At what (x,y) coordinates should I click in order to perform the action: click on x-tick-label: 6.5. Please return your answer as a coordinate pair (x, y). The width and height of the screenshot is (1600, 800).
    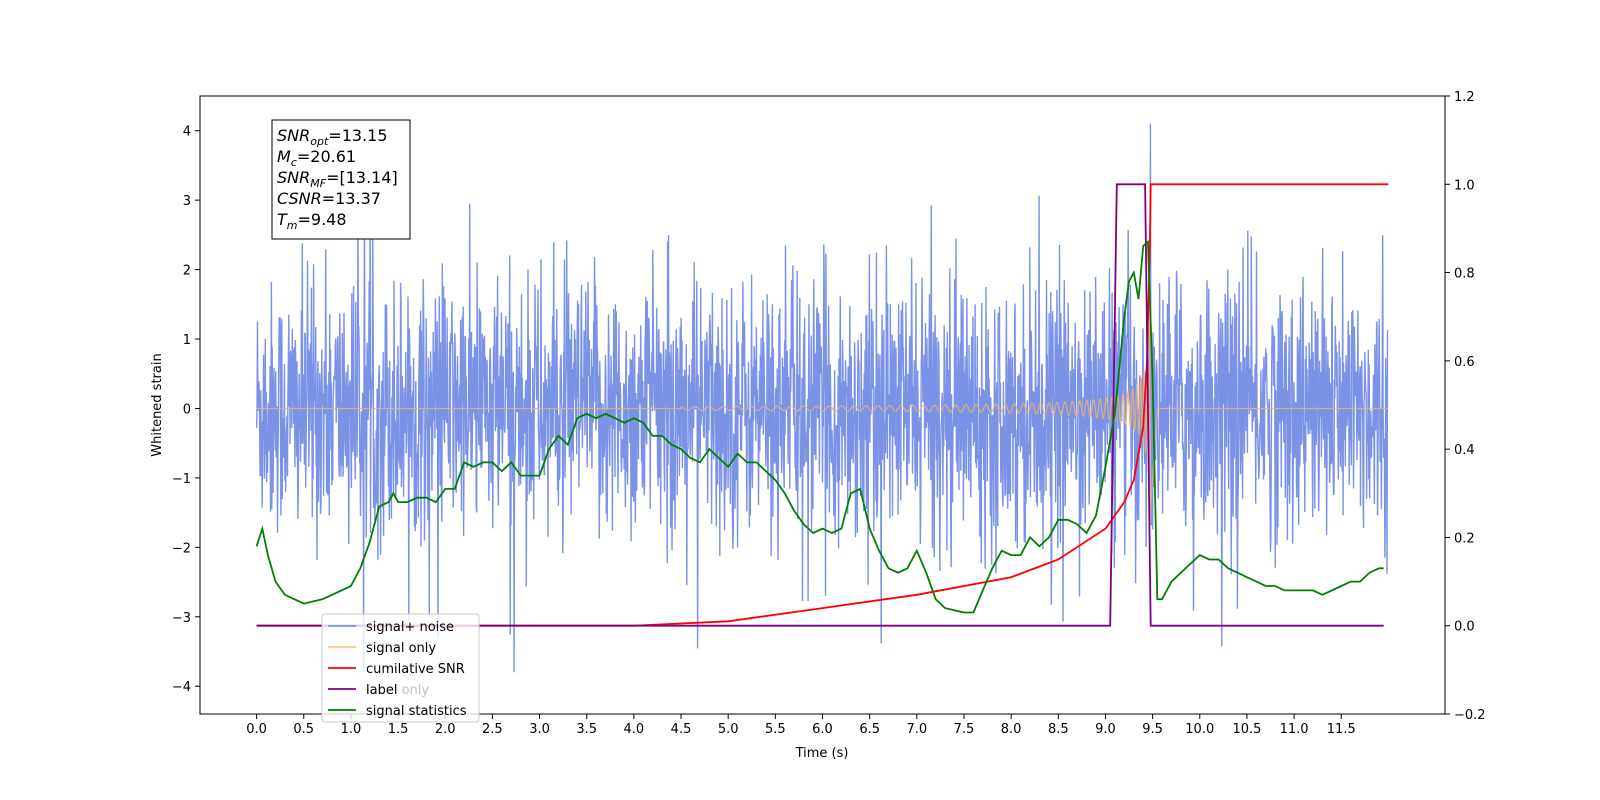
    Looking at the image, I should click on (869, 729).